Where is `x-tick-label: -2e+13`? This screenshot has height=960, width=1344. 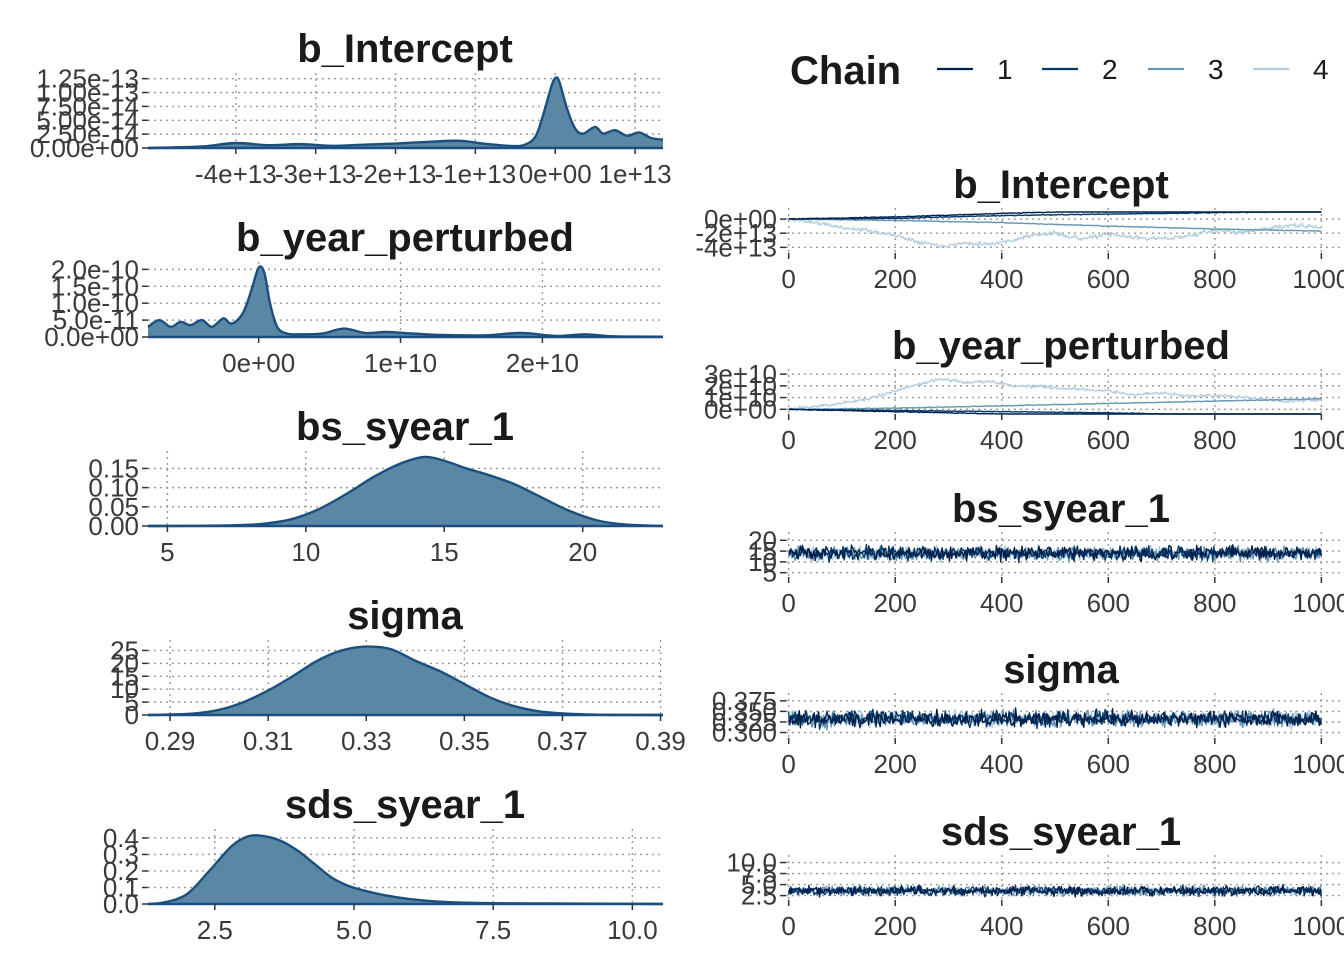
x-tick-label: -2e+13 is located at coordinates (396, 174).